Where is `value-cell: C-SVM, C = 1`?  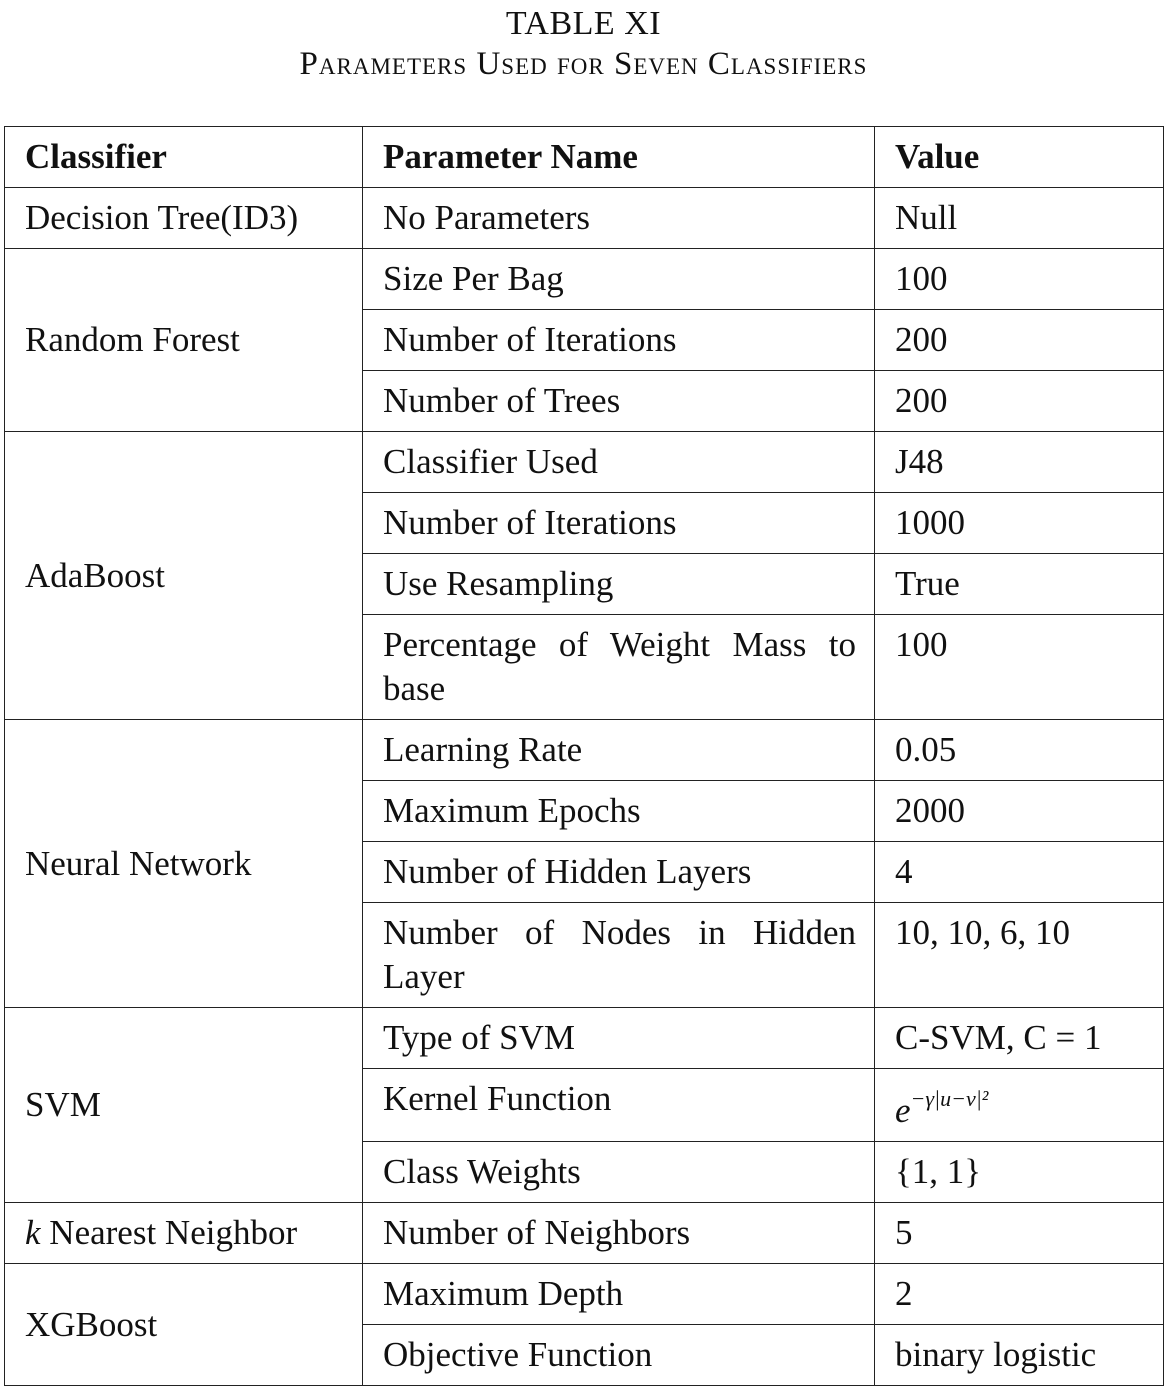 value-cell: C-SVM, C = 1 is located at coordinates (1019, 1038).